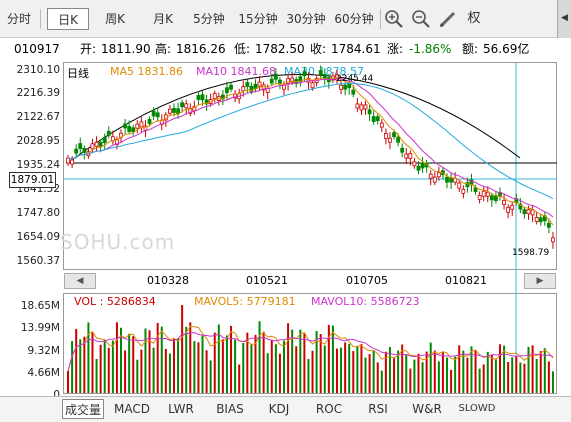  Describe the element at coordinates (18, 19) in the screenshot. I see `tab-intraday: 分时` at that location.